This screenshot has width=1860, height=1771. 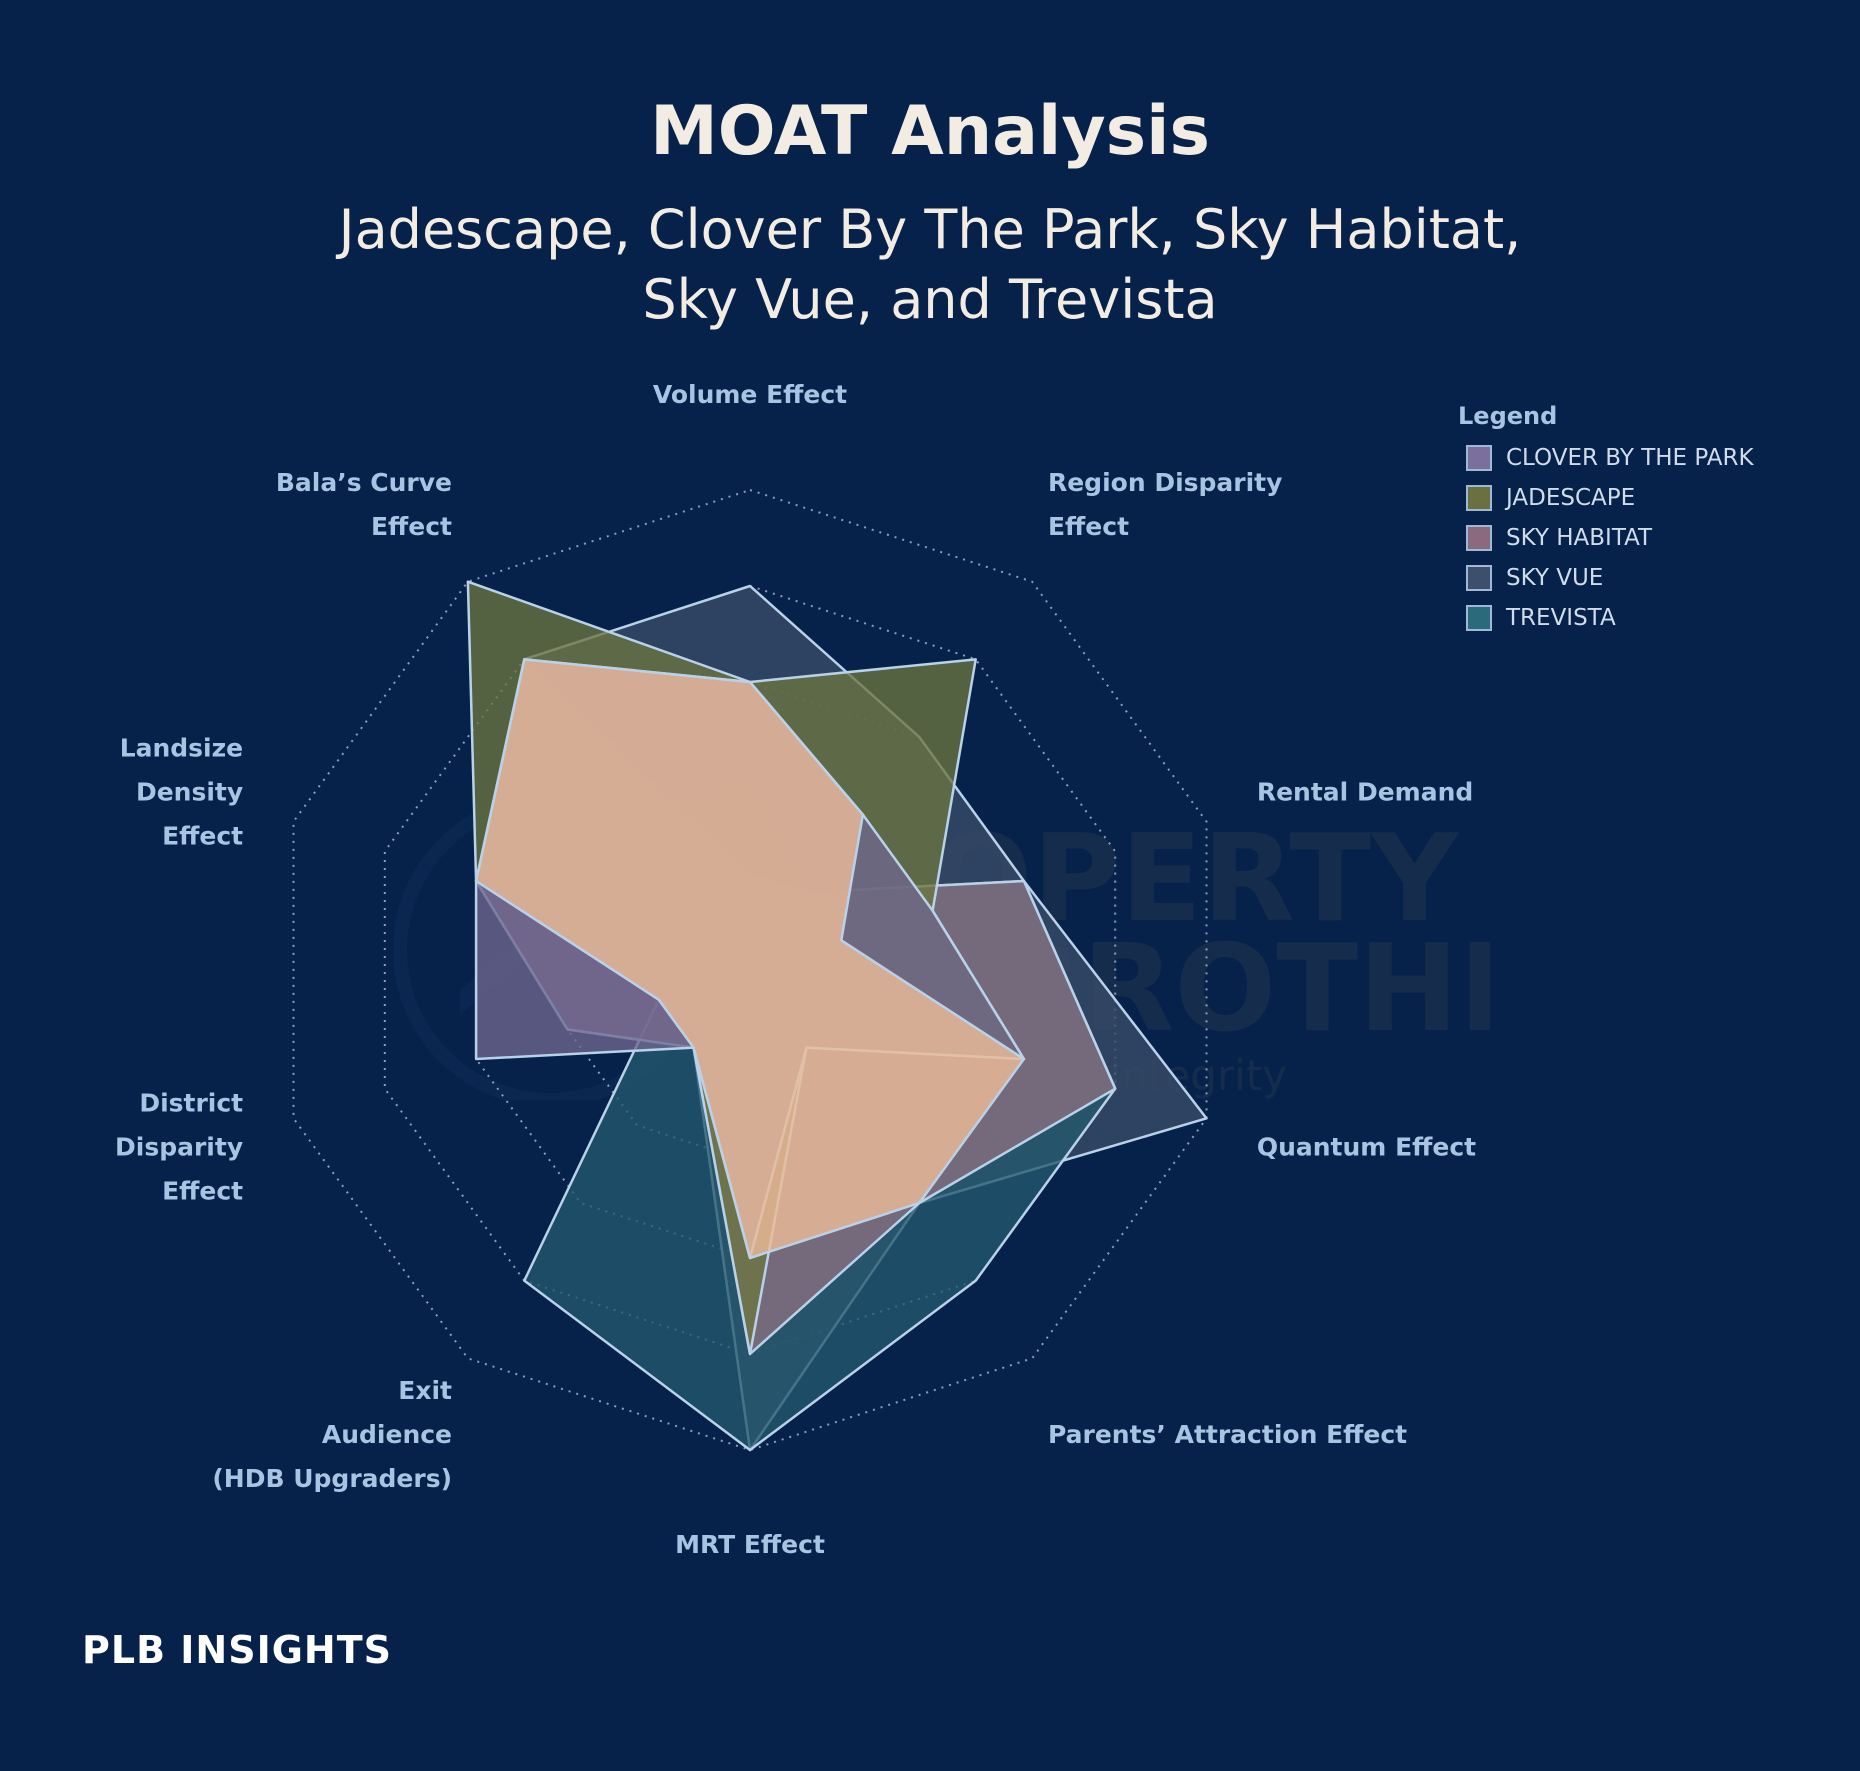 I want to click on legend-item-sky-vue: SKY VUE, so click(x=1606, y=578).